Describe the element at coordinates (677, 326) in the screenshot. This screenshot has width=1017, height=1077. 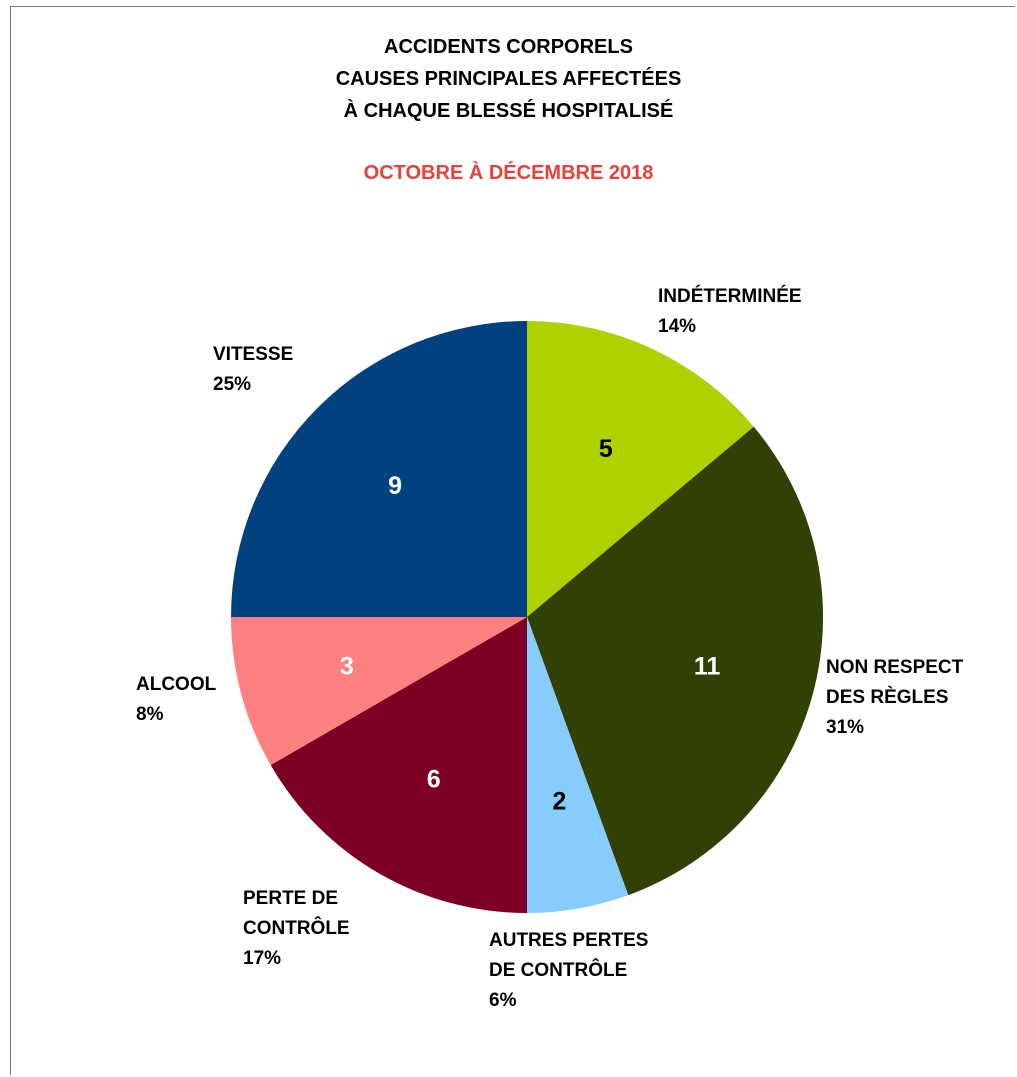
I see `slice-percent-label: 14%` at that location.